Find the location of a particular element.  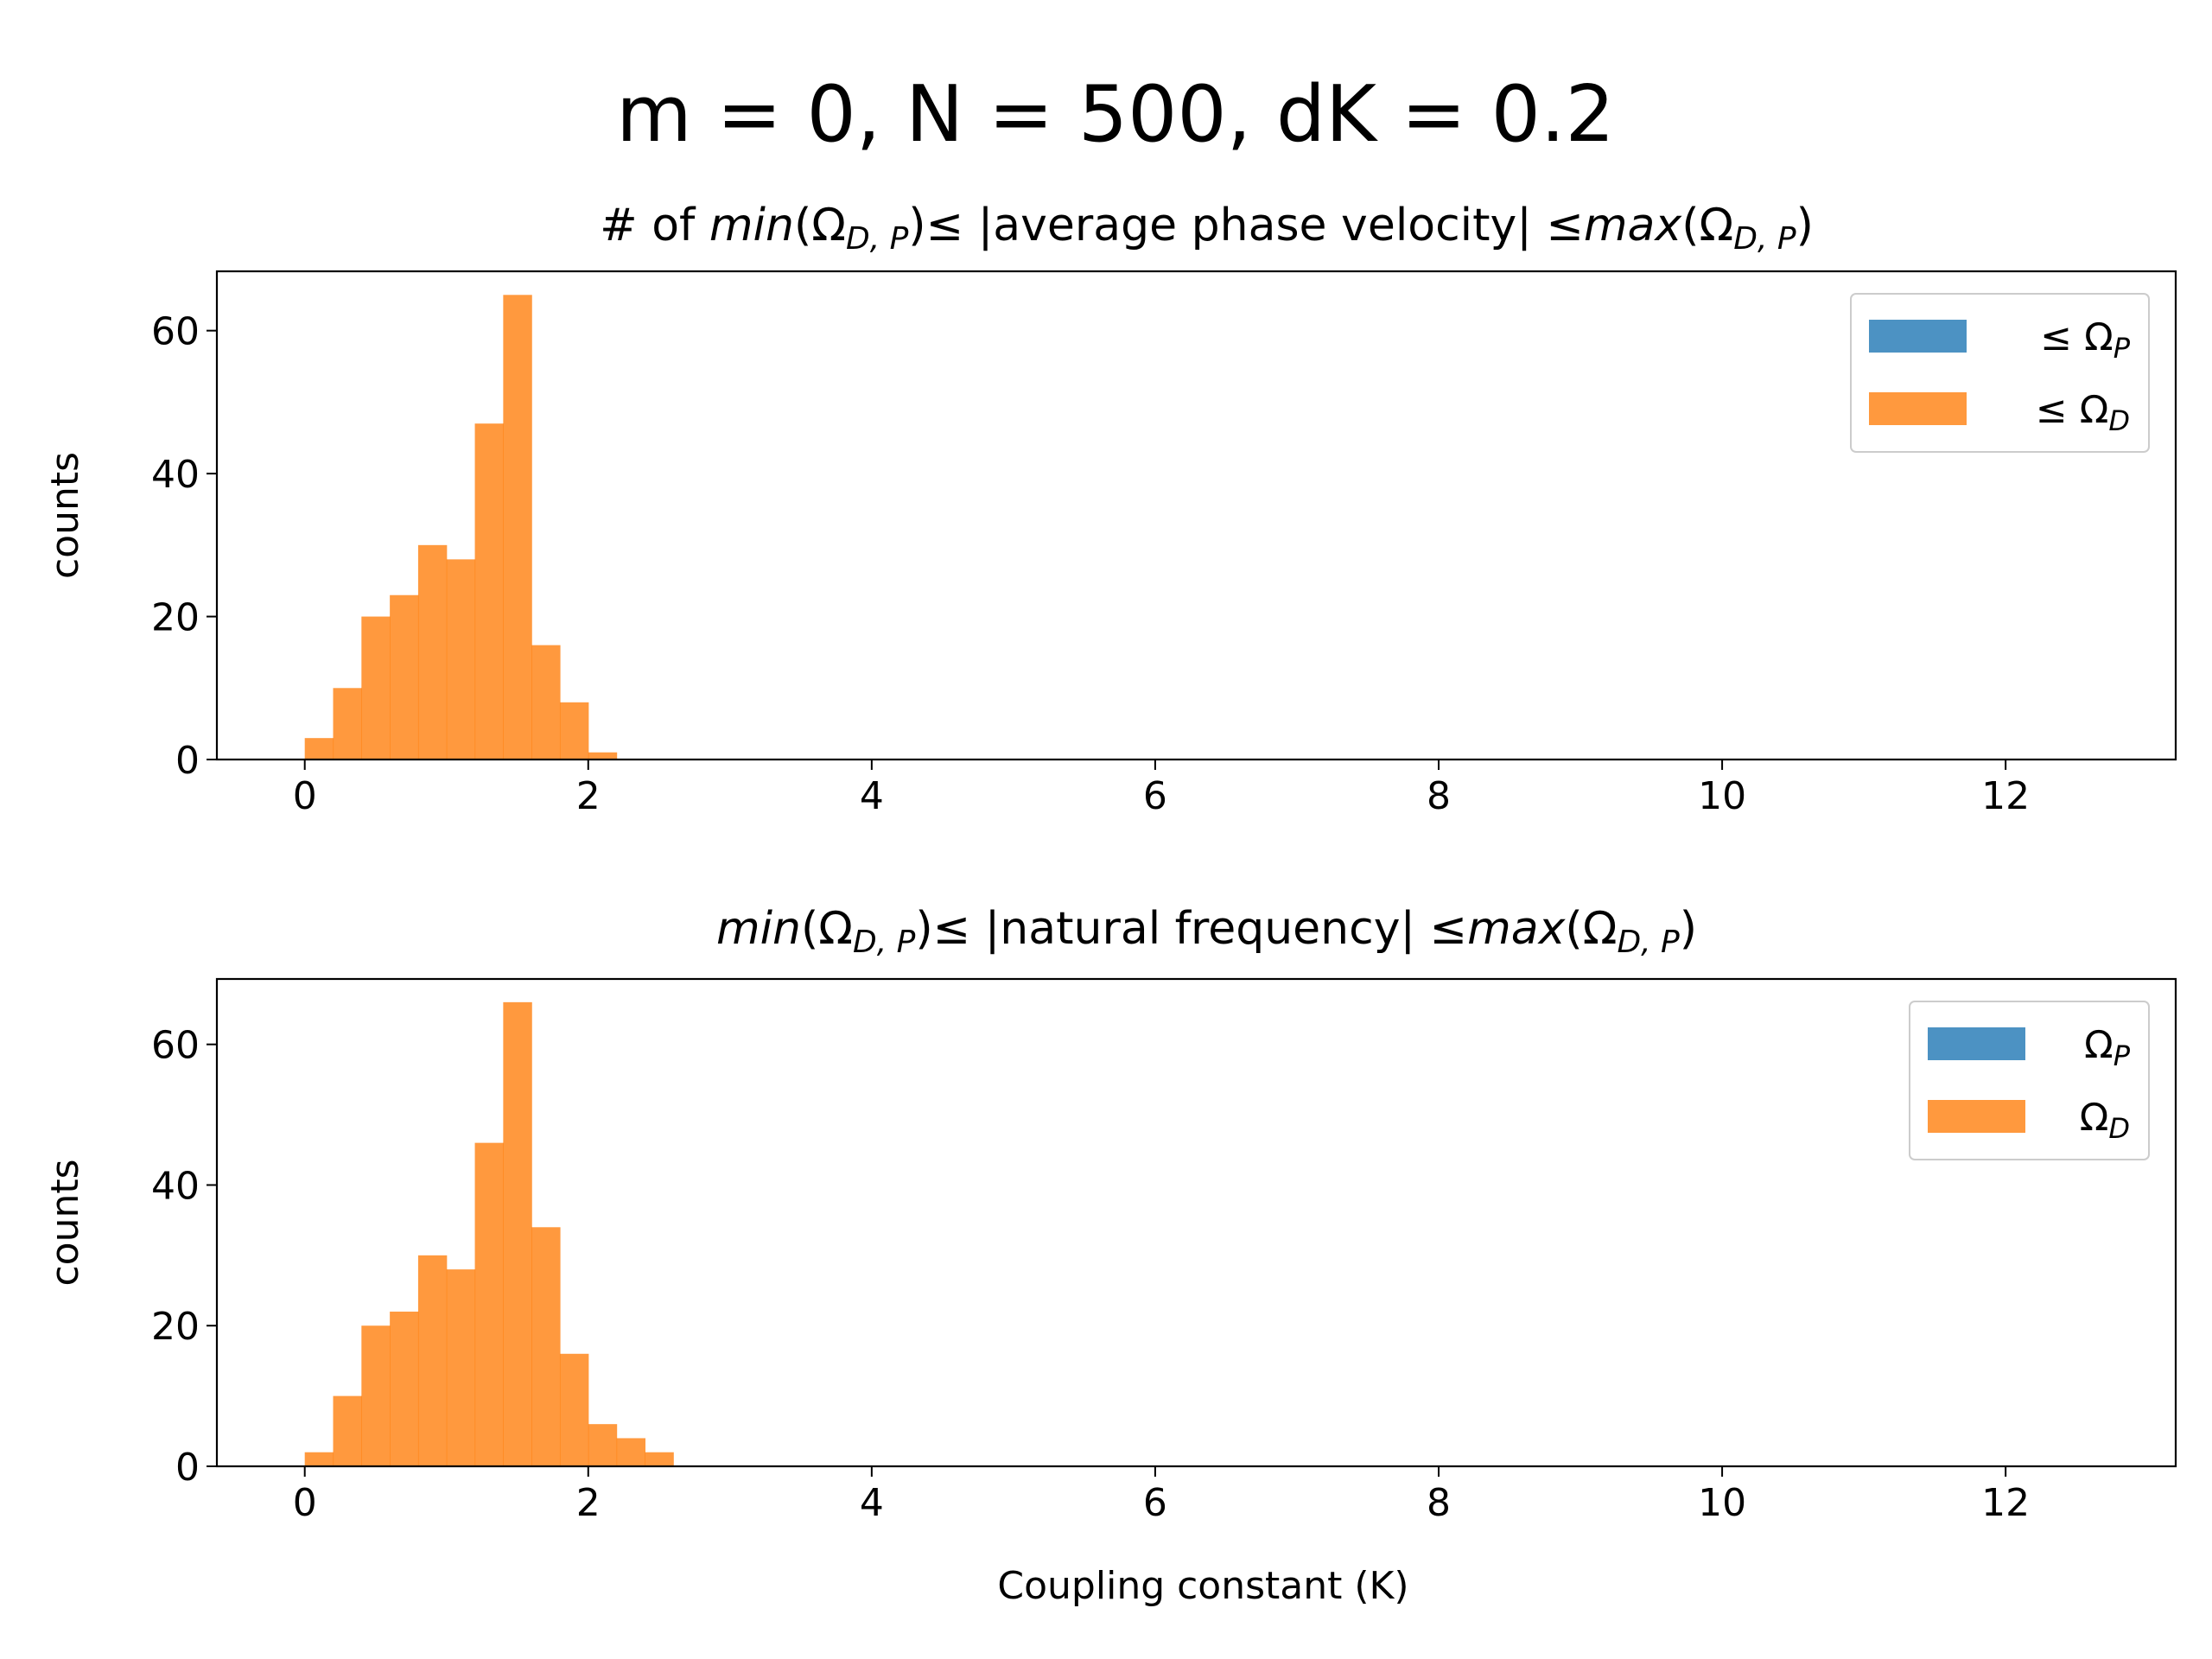

legend-label-d: ≤ ΩD is located at coordinates (2083, 412).